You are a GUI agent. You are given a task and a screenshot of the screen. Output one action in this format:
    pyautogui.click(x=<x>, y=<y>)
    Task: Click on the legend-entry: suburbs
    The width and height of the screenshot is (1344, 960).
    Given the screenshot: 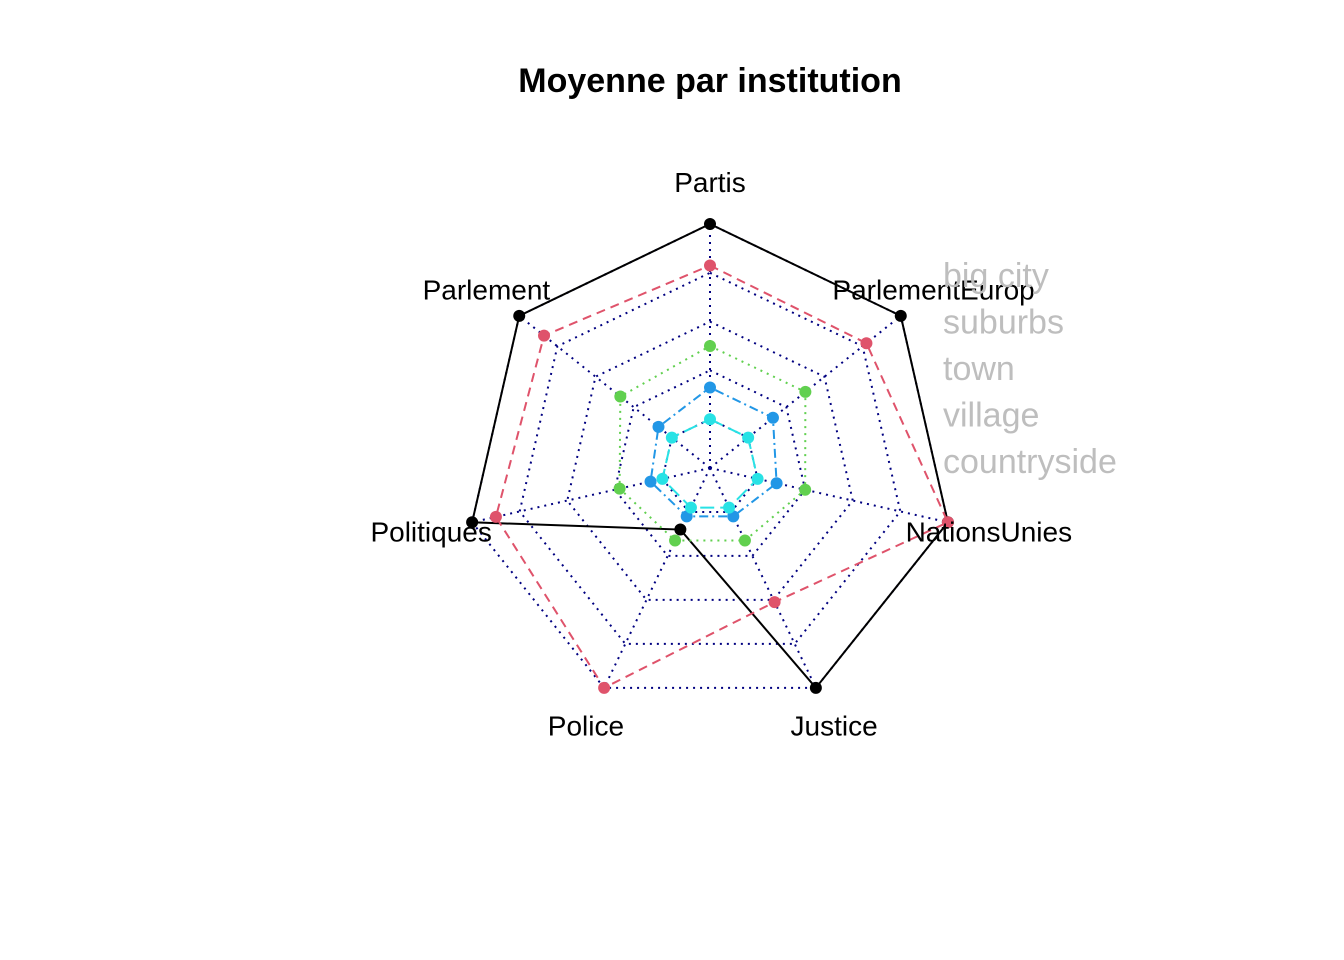 What is the action you would take?
    pyautogui.click(x=1003, y=323)
    